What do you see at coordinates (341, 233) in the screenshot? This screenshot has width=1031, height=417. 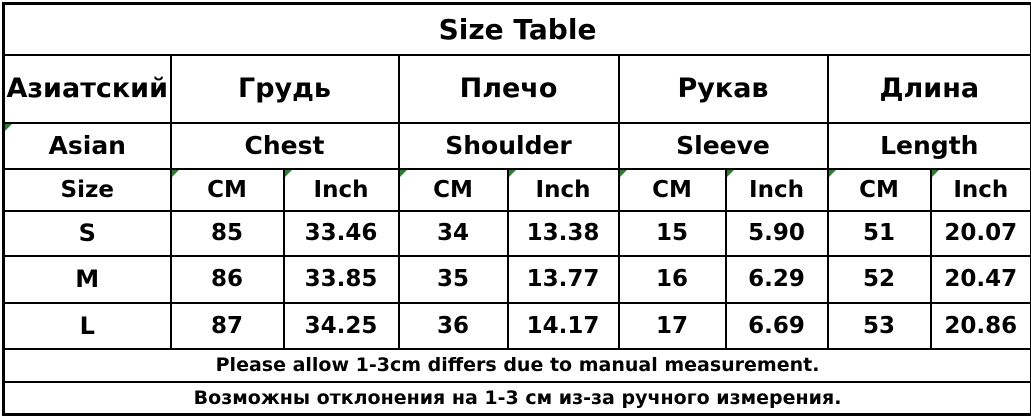 I see `value-cell: 33.46` at bounding box center [341, 233].